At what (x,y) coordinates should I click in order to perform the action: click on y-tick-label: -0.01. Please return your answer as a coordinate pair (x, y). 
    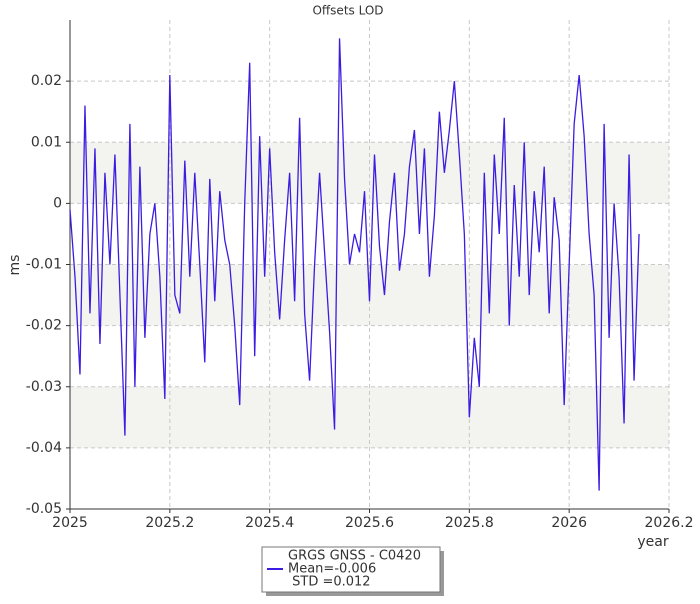
    Looking at the image, I should click on (44, 265).